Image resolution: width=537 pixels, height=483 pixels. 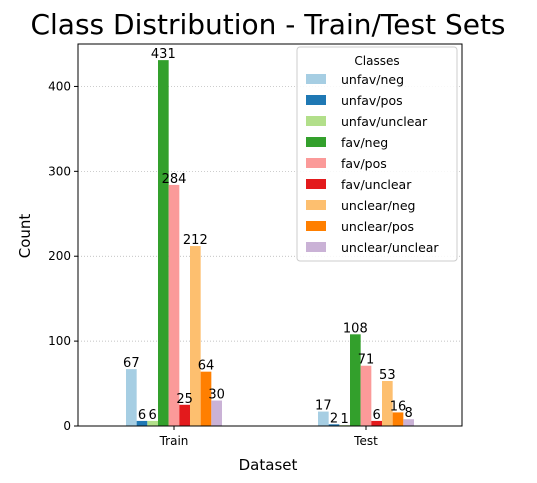 I want to click on x-axis: Train Test, so click(x=268, y=437).